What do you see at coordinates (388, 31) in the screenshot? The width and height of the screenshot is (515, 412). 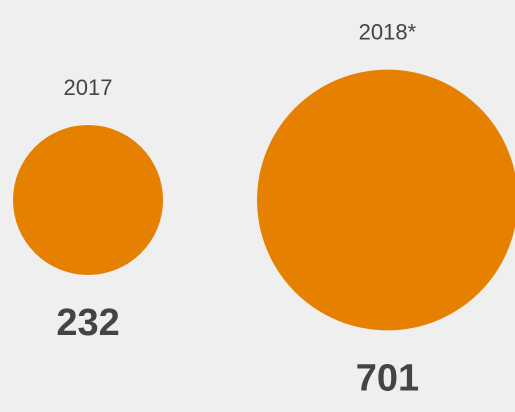 I see `category-label: 2018*` at bounding box center [388, 31].